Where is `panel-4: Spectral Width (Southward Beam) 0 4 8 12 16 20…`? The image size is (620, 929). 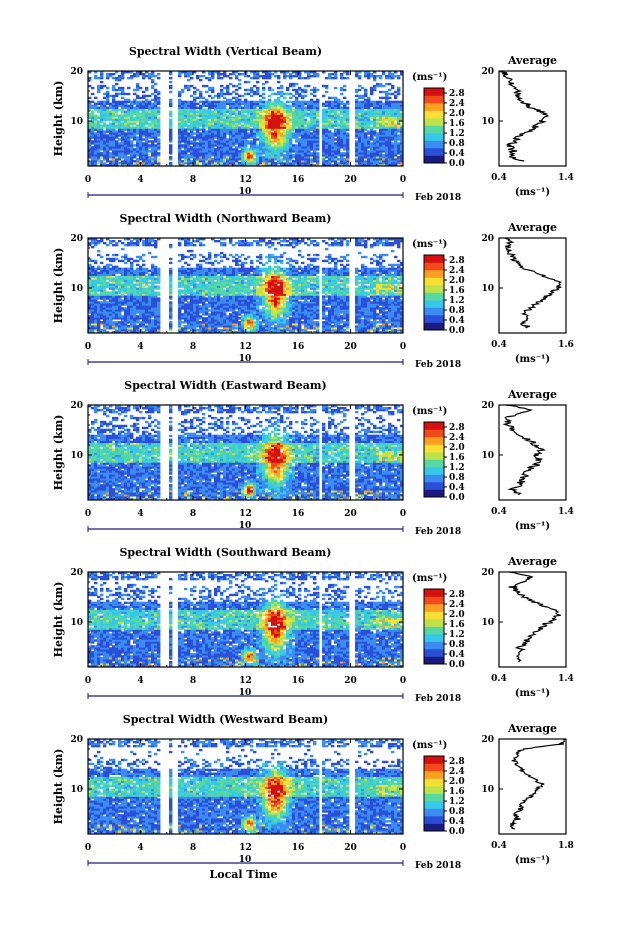 panel-4: Spectral Width (Southward Beam) 0 4 8 12 16 20… is located at coordinates (313, 625).